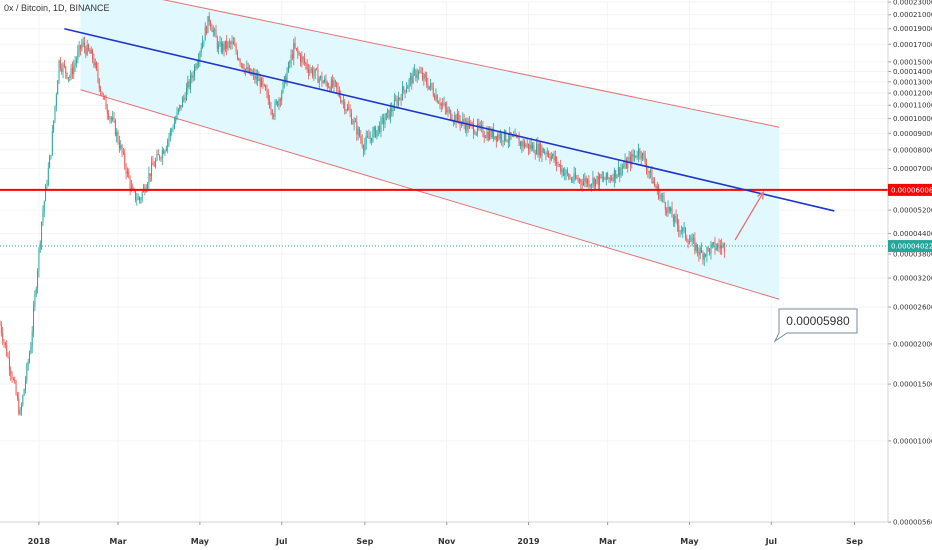 The image size is (932, 550). I want to click on y-tick-label: 0.00003800, so click(912, 254).